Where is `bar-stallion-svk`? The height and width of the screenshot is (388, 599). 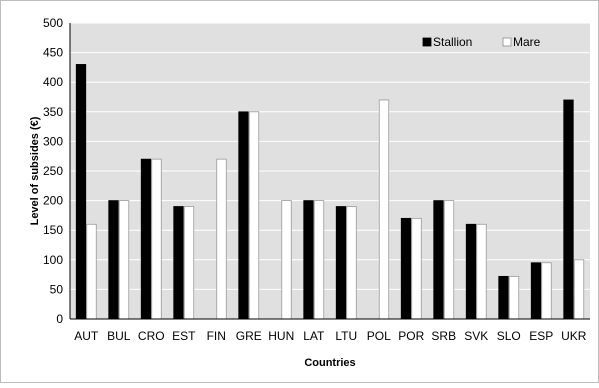
bar-stallion-svk is located at coordinates (471, 271).